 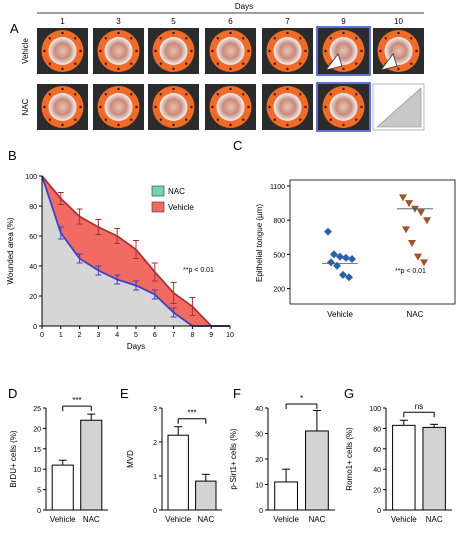 I want to click on y-tick-label: 10, so click(x=37, y=470).